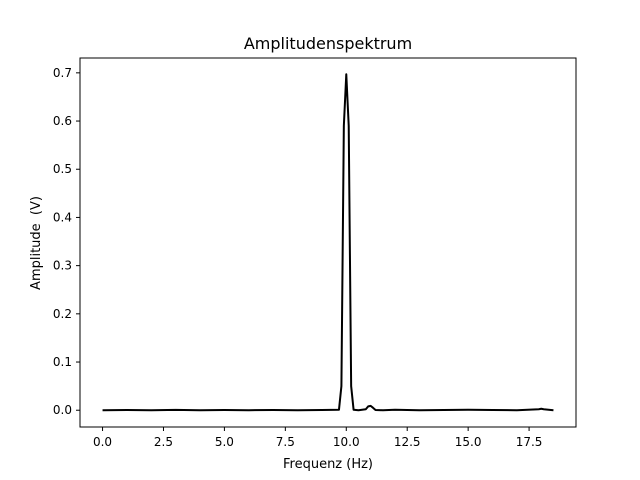 Image resolution: width=640 pixels, height=480 pixels. I want to click on x-tick-label: 12.5, so click(407, 442).